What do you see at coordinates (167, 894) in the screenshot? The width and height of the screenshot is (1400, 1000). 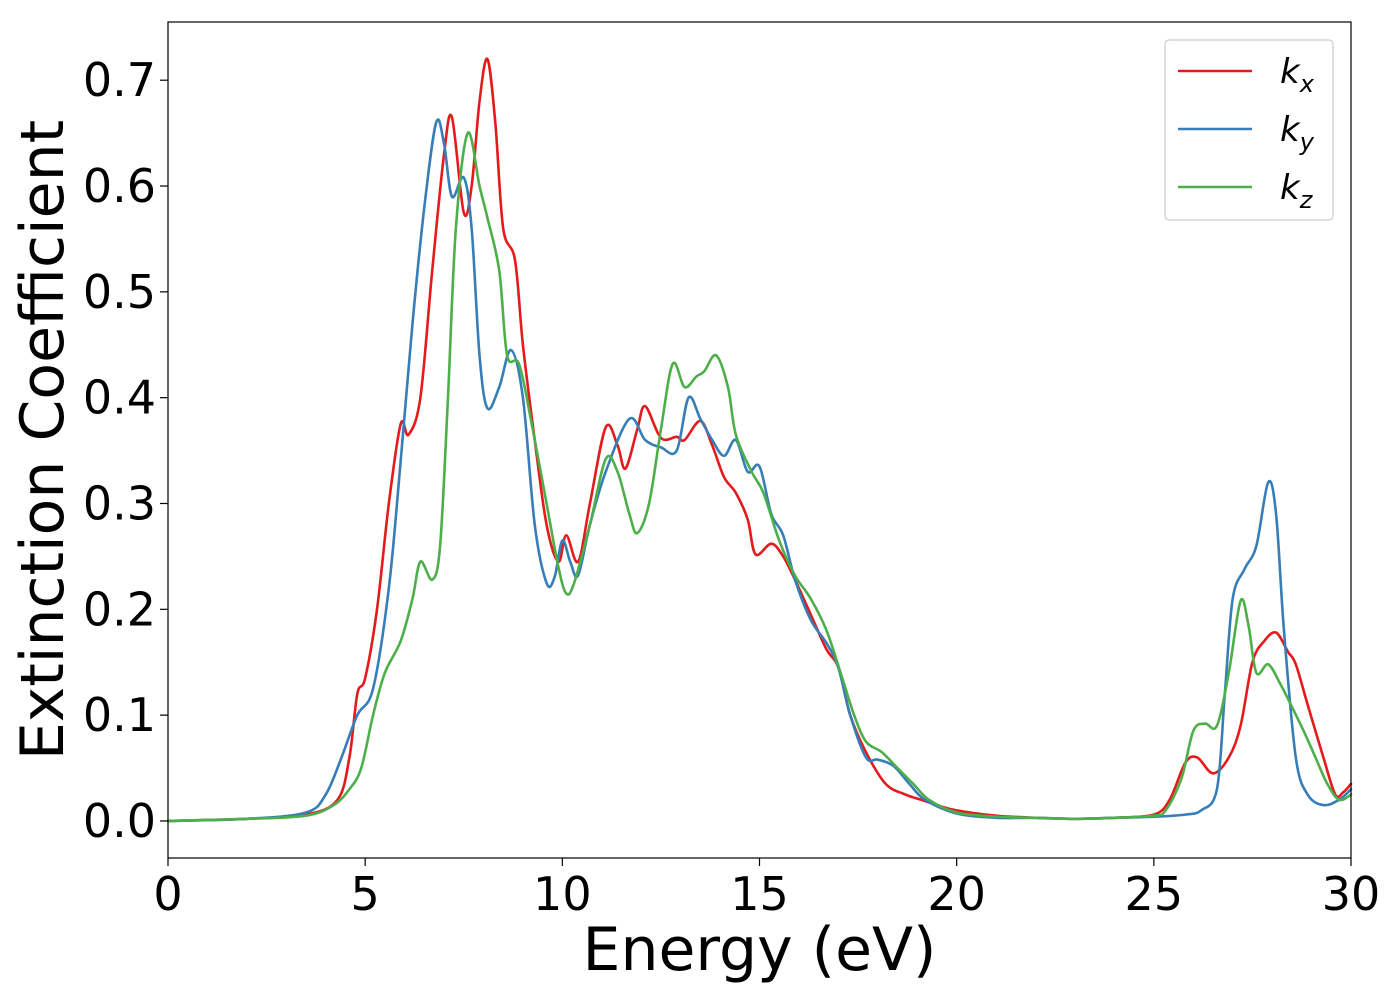 I see `x-tick-label: 0` at bounding box center [167, 894].